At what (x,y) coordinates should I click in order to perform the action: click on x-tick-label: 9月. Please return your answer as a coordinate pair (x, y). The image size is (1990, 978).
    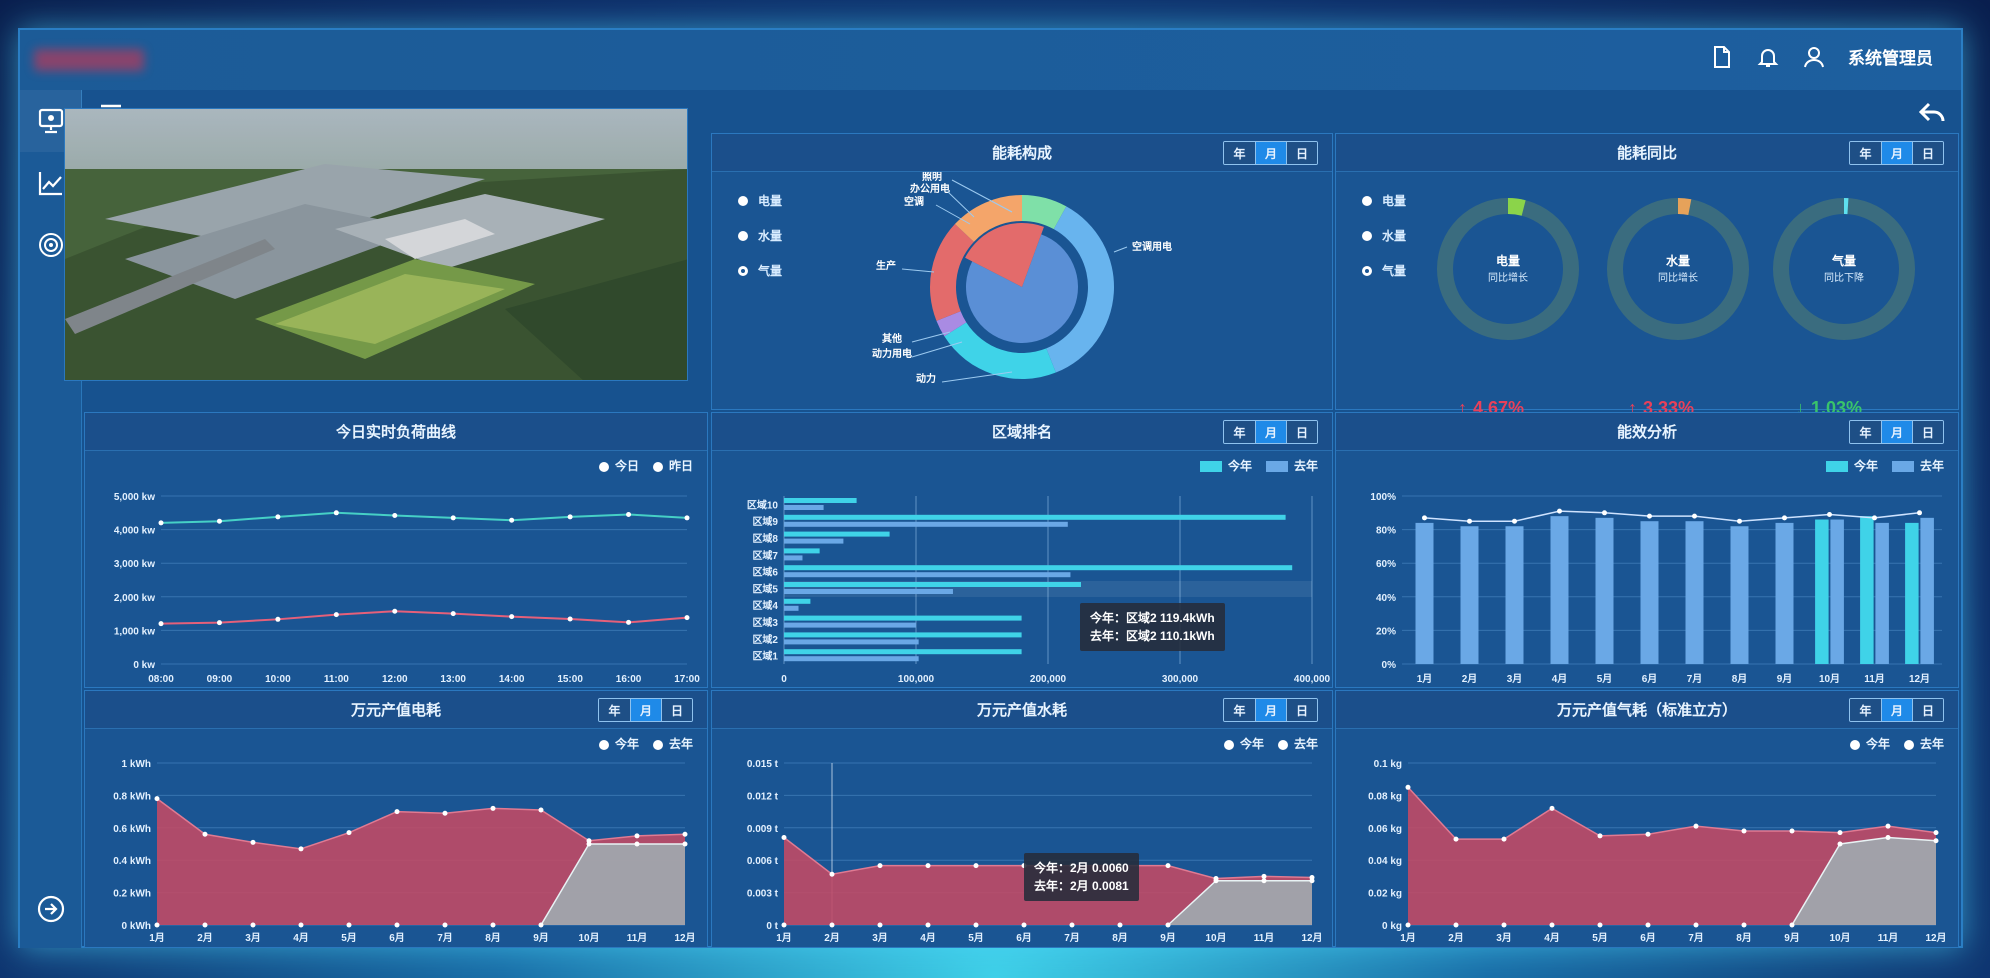
    Looking at the image, I should click on (1785, 679).